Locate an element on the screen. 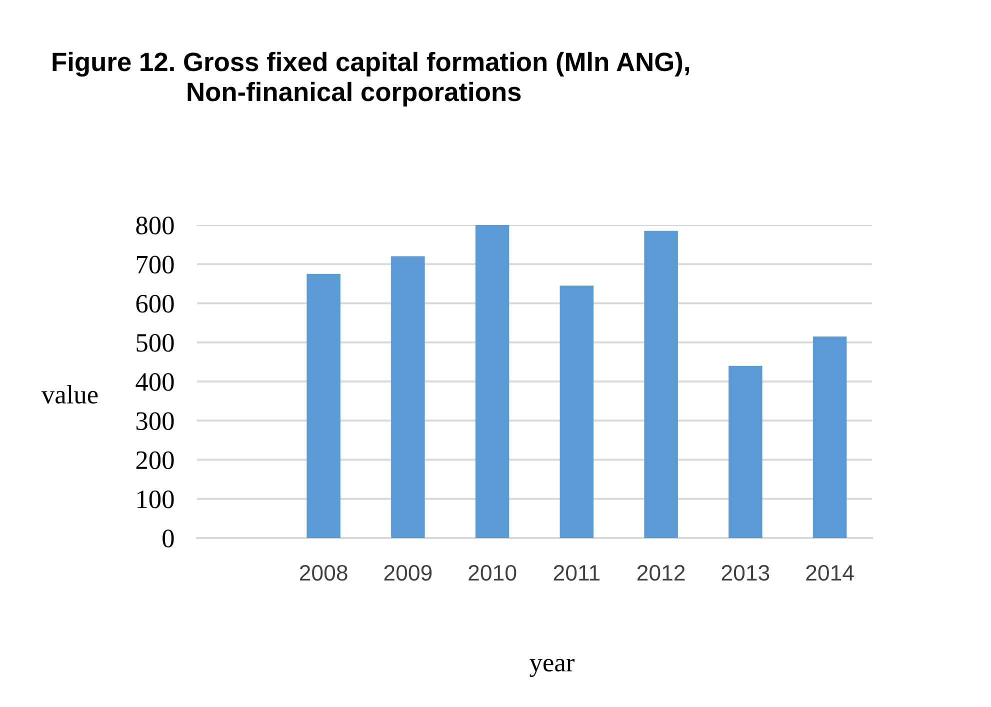 This screenshot has height=707, width=991. x-tick-label: 2011 is located at coordinates (577, 572).